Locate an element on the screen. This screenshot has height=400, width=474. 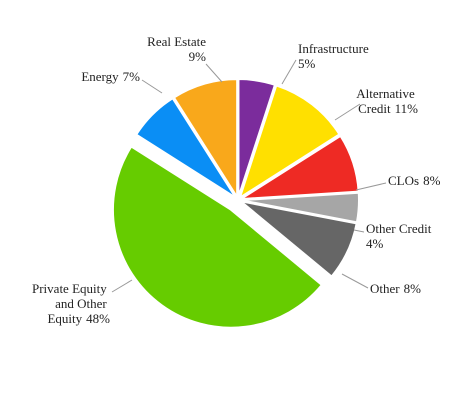
label-line: Real Estate is located at coordinates (176, 41).